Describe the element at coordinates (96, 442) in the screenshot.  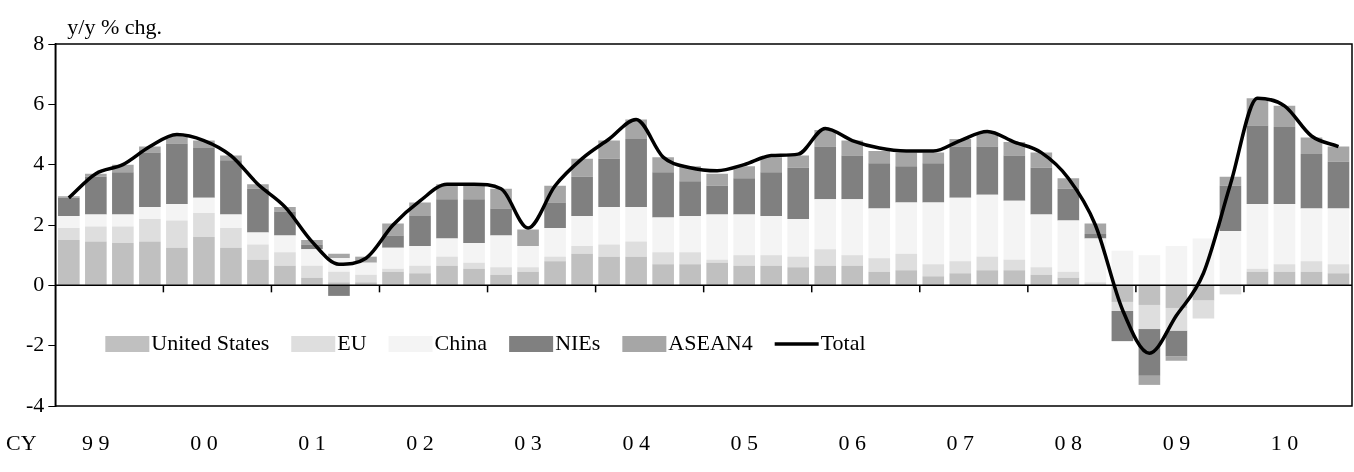
I see `x-tick-label: 9 9` at that location.